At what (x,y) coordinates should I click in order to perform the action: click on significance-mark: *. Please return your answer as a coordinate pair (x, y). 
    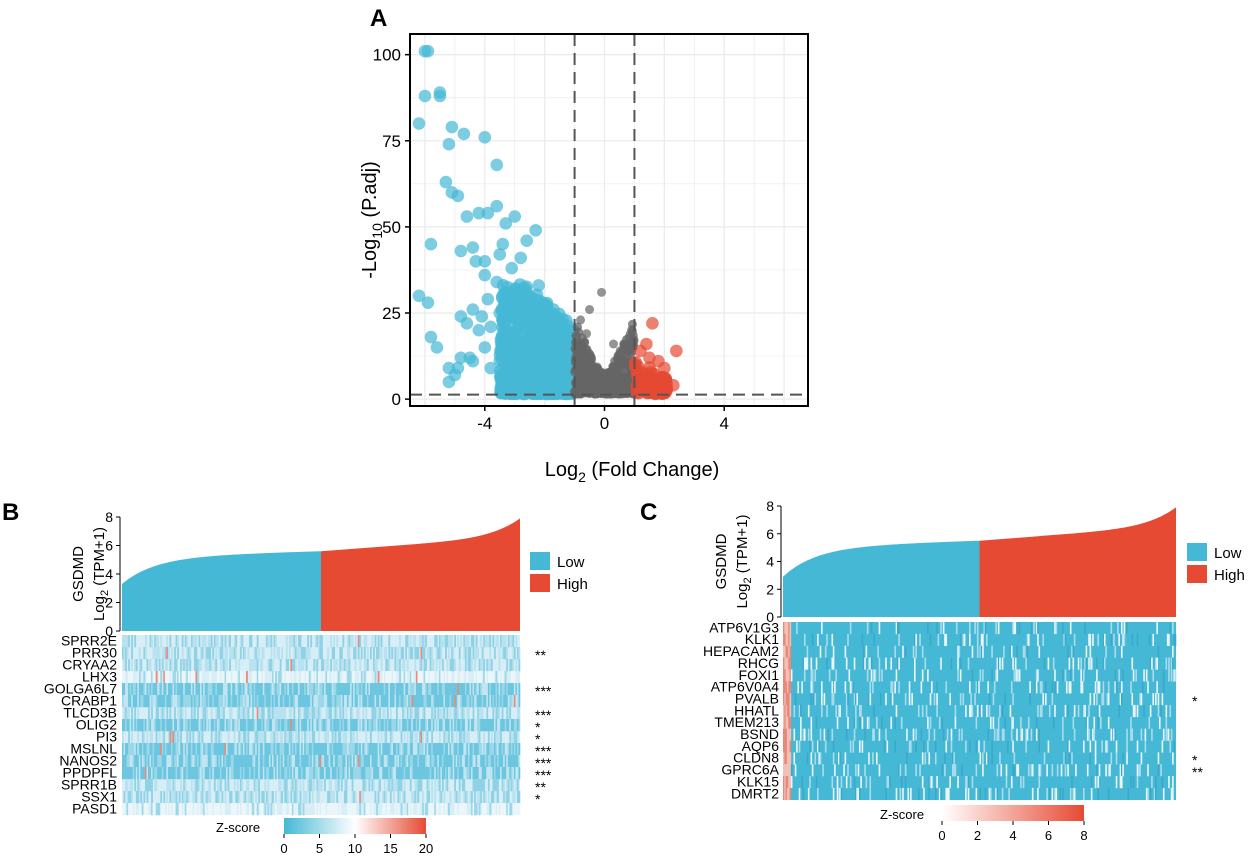
    Looking at the image, I should click on (1195, 701).